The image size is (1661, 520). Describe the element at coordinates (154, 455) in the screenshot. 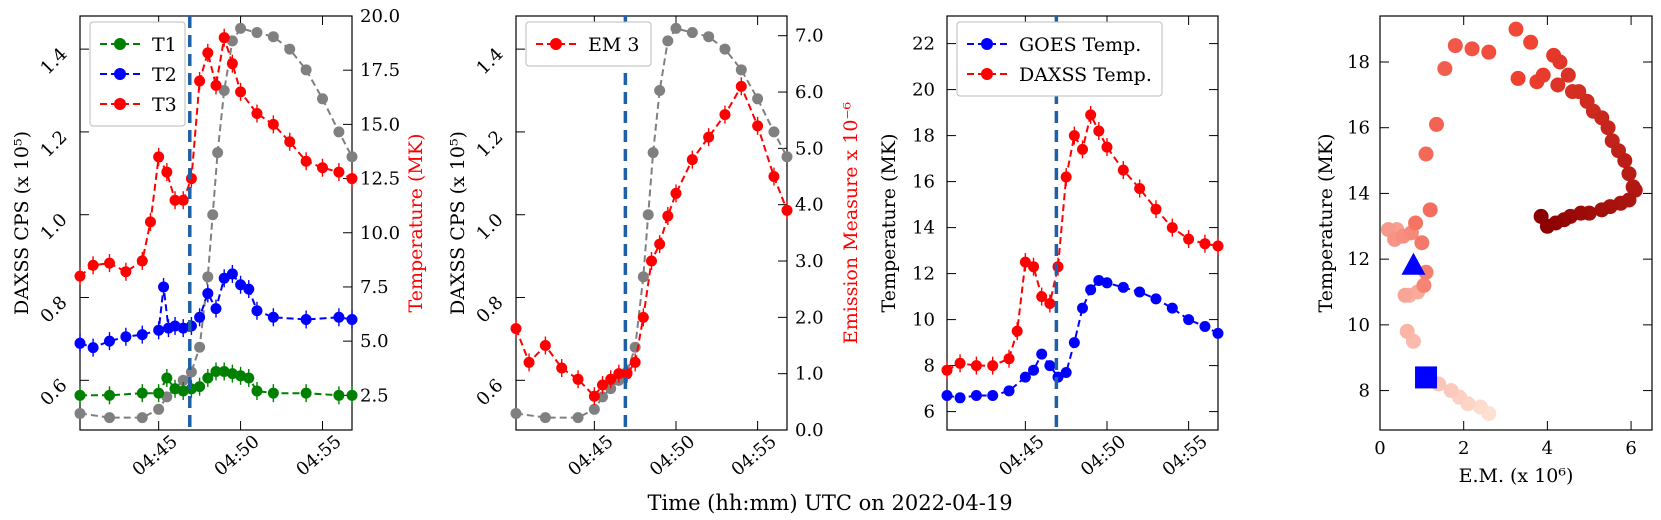

I see `panel-0-xtick-label: 04:45` at that location.